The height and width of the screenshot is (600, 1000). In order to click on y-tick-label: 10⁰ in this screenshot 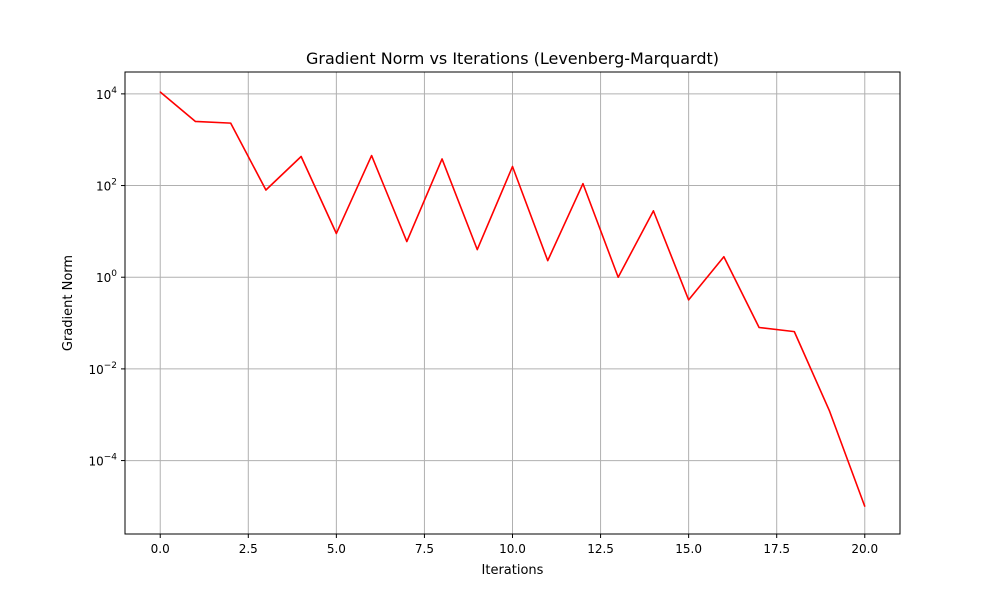, I will do `click(106, 277)`.